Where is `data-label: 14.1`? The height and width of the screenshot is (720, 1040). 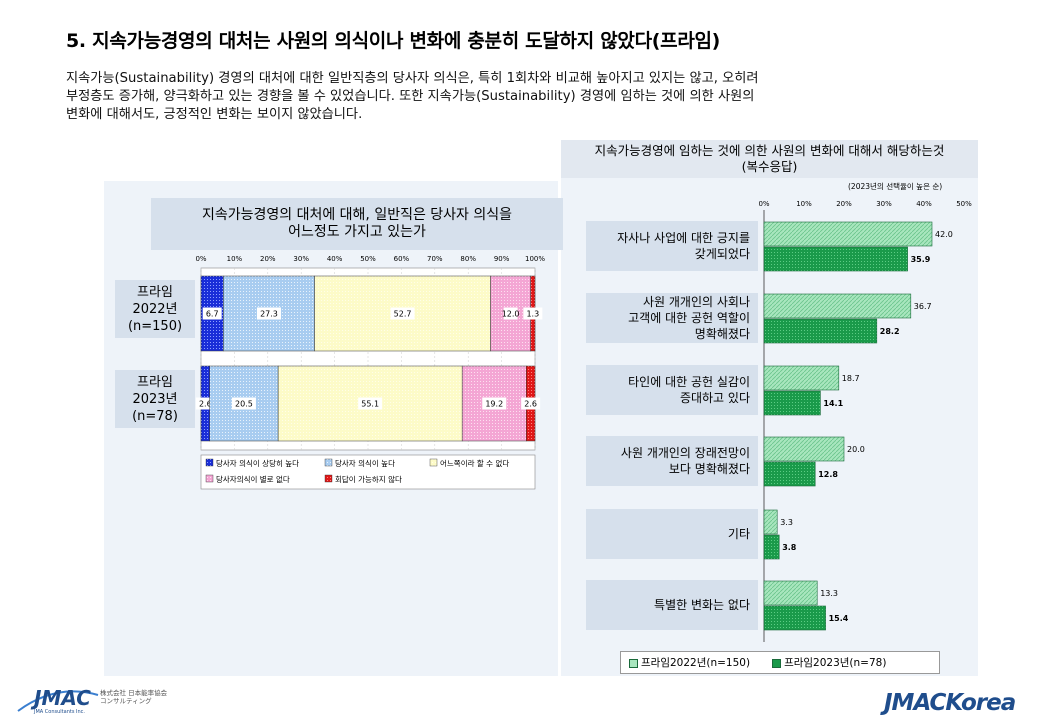 data-label: 14.1 is located at coordinates (833, 403).